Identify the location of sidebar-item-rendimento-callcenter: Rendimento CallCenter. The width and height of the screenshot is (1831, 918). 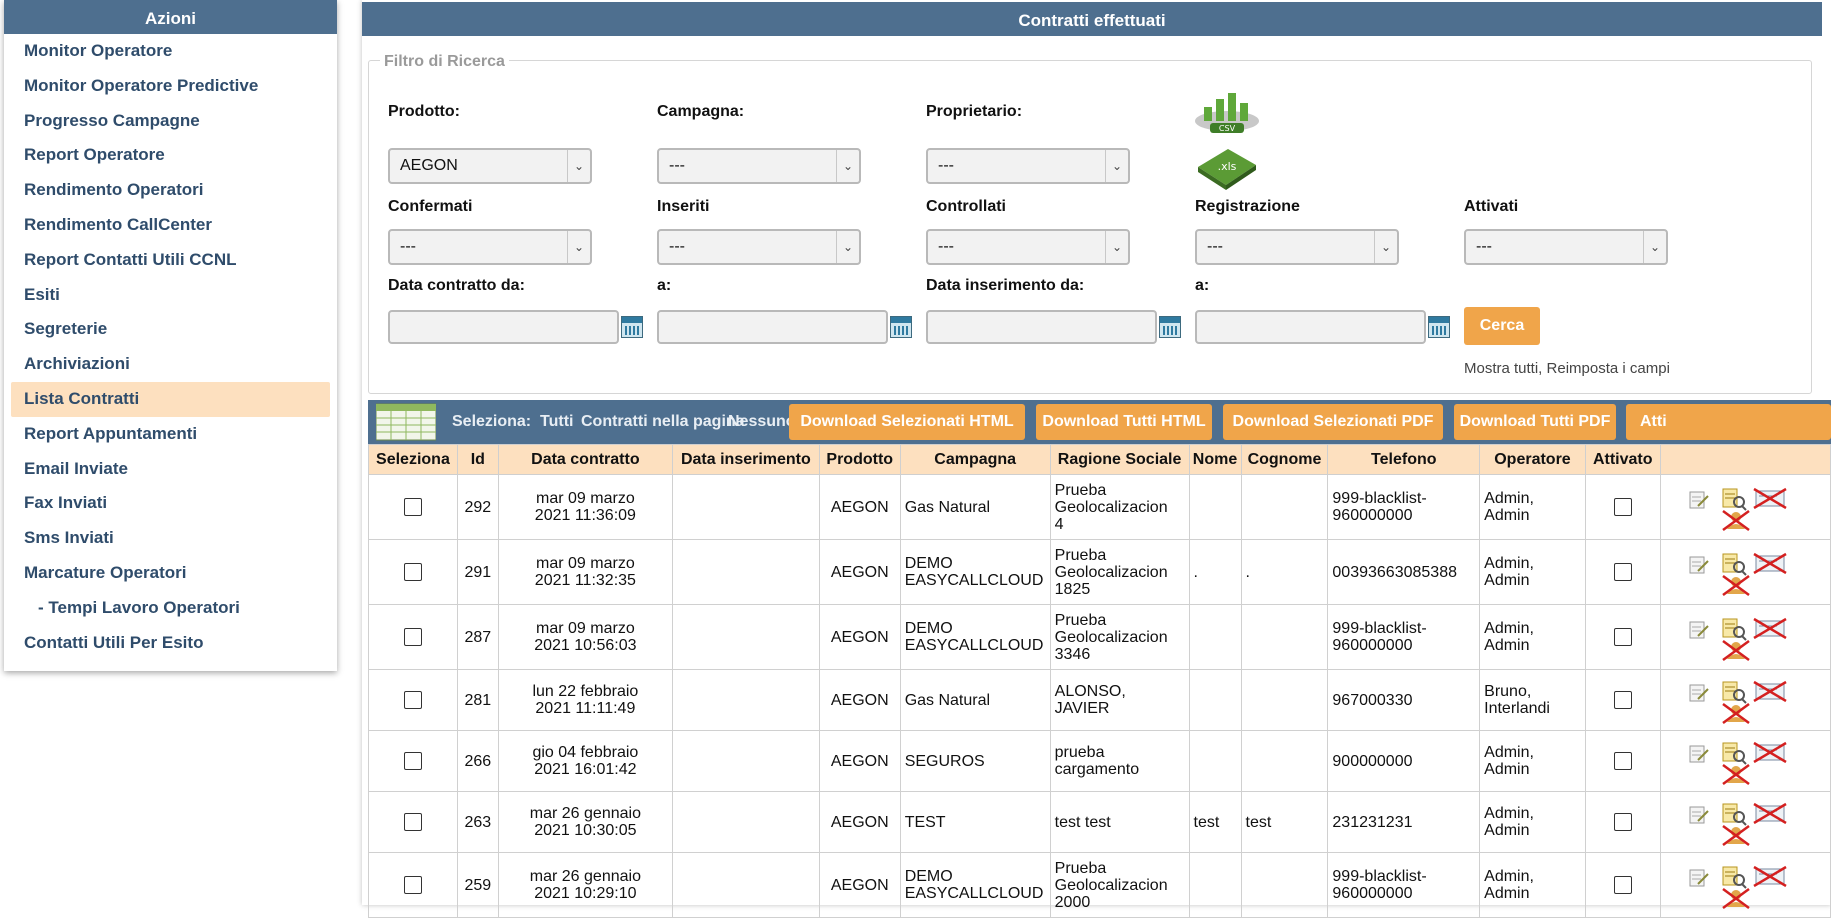
(118, 224).